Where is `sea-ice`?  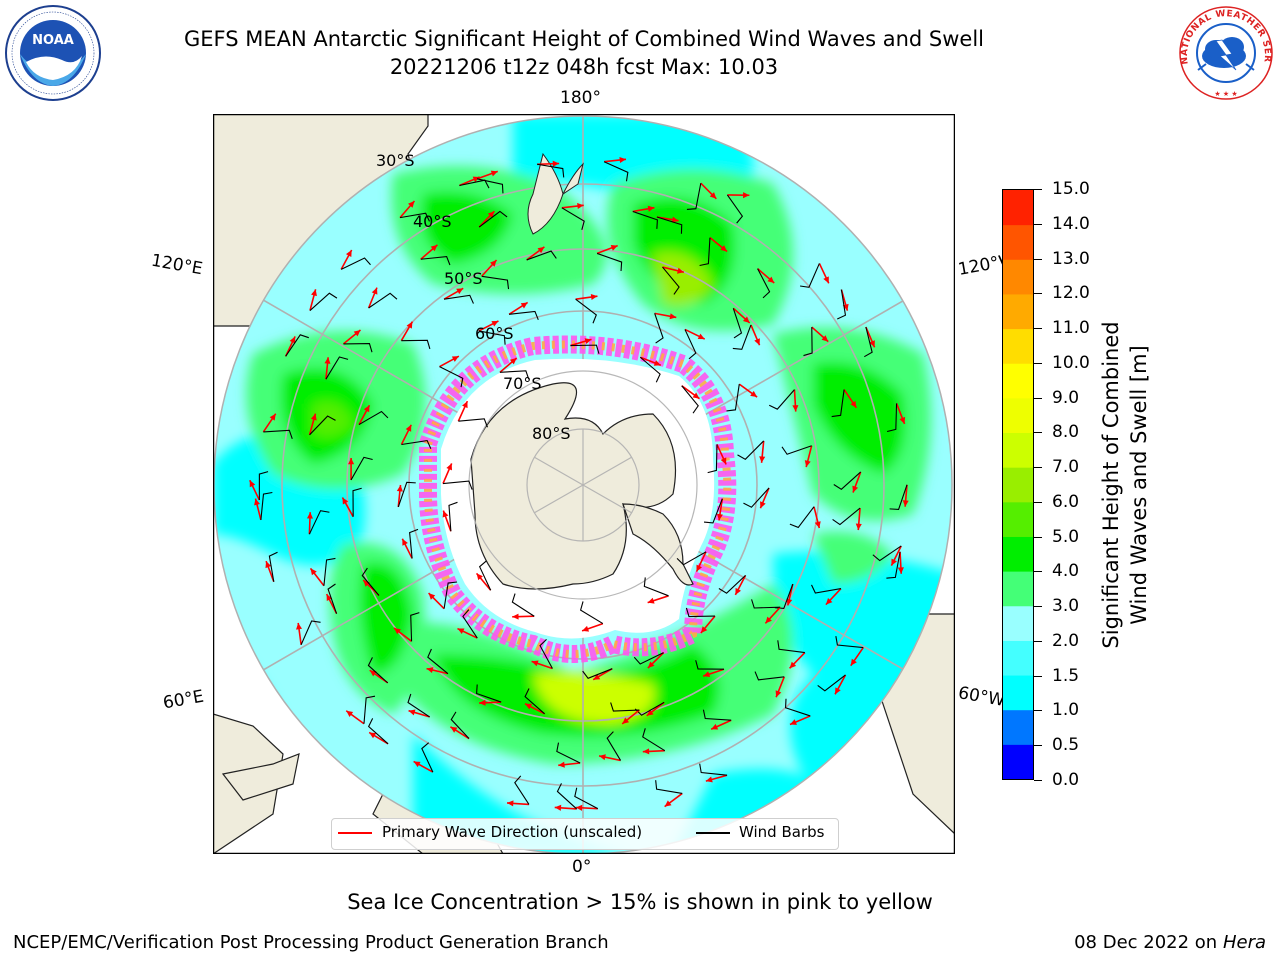 sea-ice is located at coordinates (578, 499).